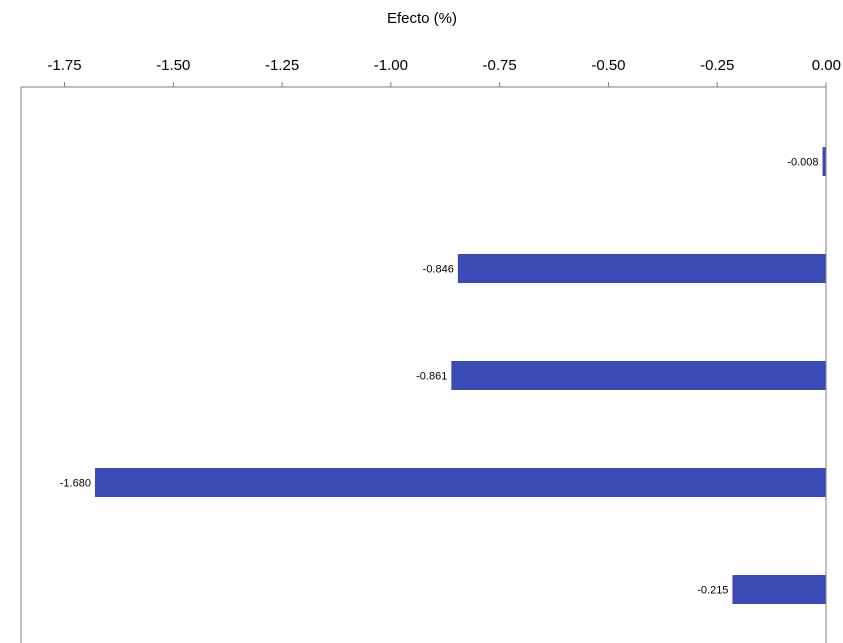  Describe the element at coordinates (438, 270) in the screenshot. I see `bar-value-label: -0.846` at that location.